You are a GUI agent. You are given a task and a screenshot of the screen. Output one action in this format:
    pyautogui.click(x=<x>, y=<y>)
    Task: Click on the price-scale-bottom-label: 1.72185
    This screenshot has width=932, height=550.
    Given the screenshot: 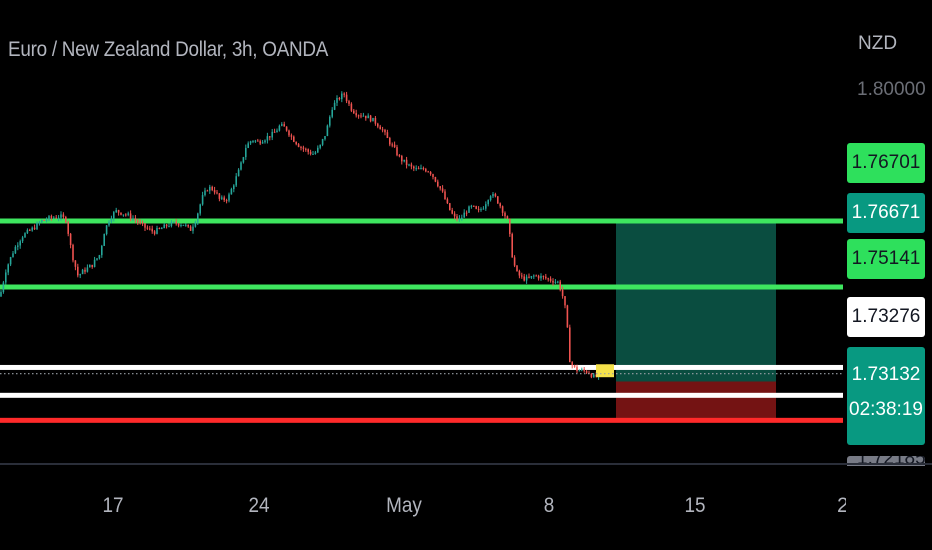 What is the action you would take?
    pyautogui.click(x=886, y=461)
    